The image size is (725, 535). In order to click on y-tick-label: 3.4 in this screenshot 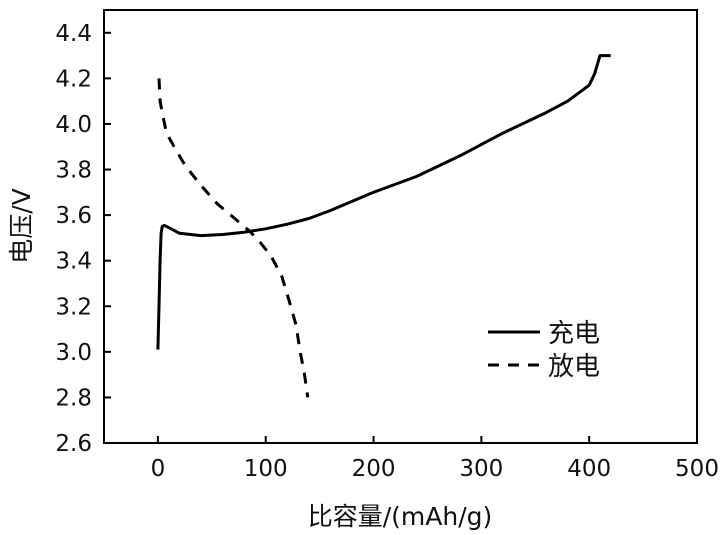, I will do `click(73, 262)`.